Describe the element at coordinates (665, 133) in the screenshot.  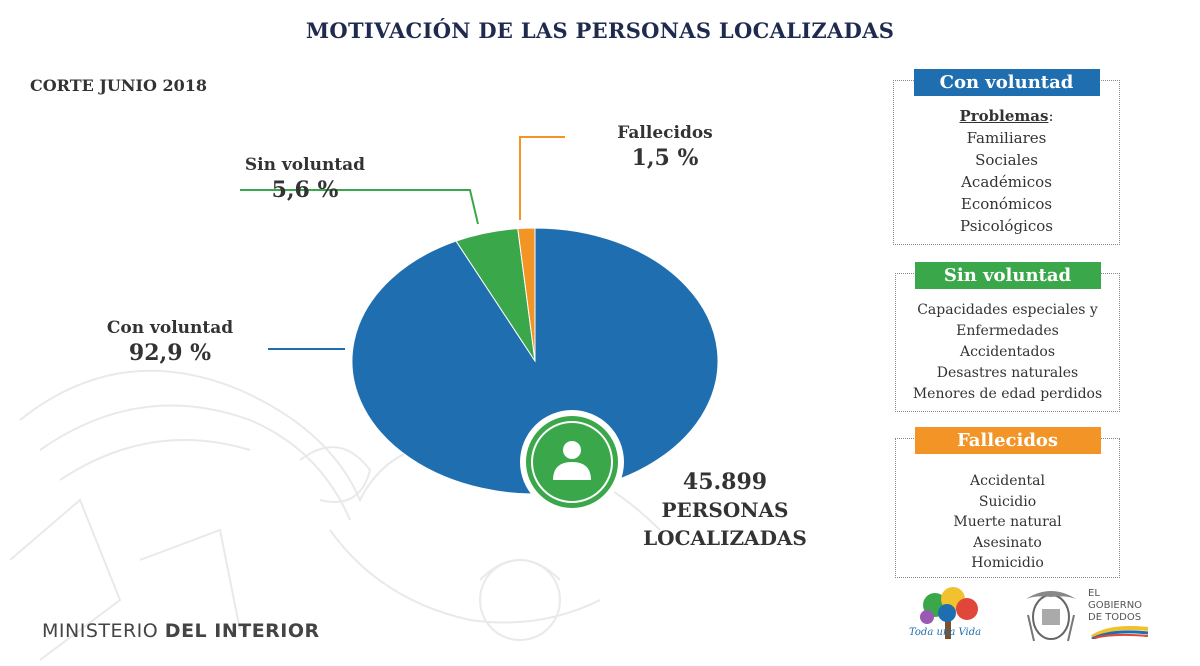
I see `slice-name: Fallecidos` at that location.